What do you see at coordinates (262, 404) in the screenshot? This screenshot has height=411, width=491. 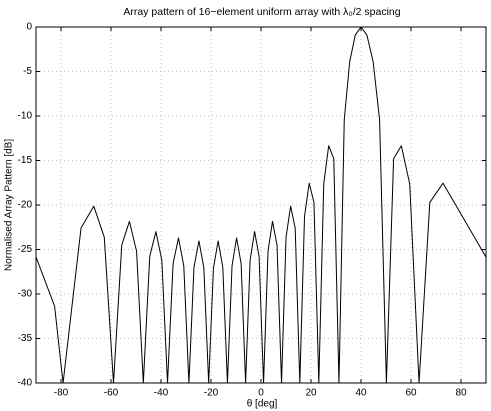 I see `x-axis-label: θ [deg]` at bounding box center [262, 404].